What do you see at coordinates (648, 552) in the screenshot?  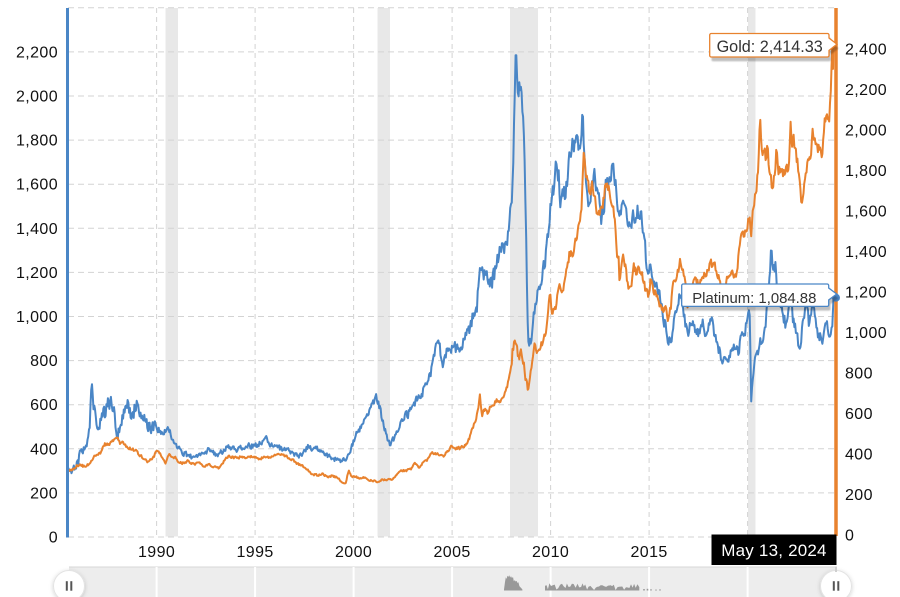 I see `svg-text: 2015` at bounding box center [648, 552].